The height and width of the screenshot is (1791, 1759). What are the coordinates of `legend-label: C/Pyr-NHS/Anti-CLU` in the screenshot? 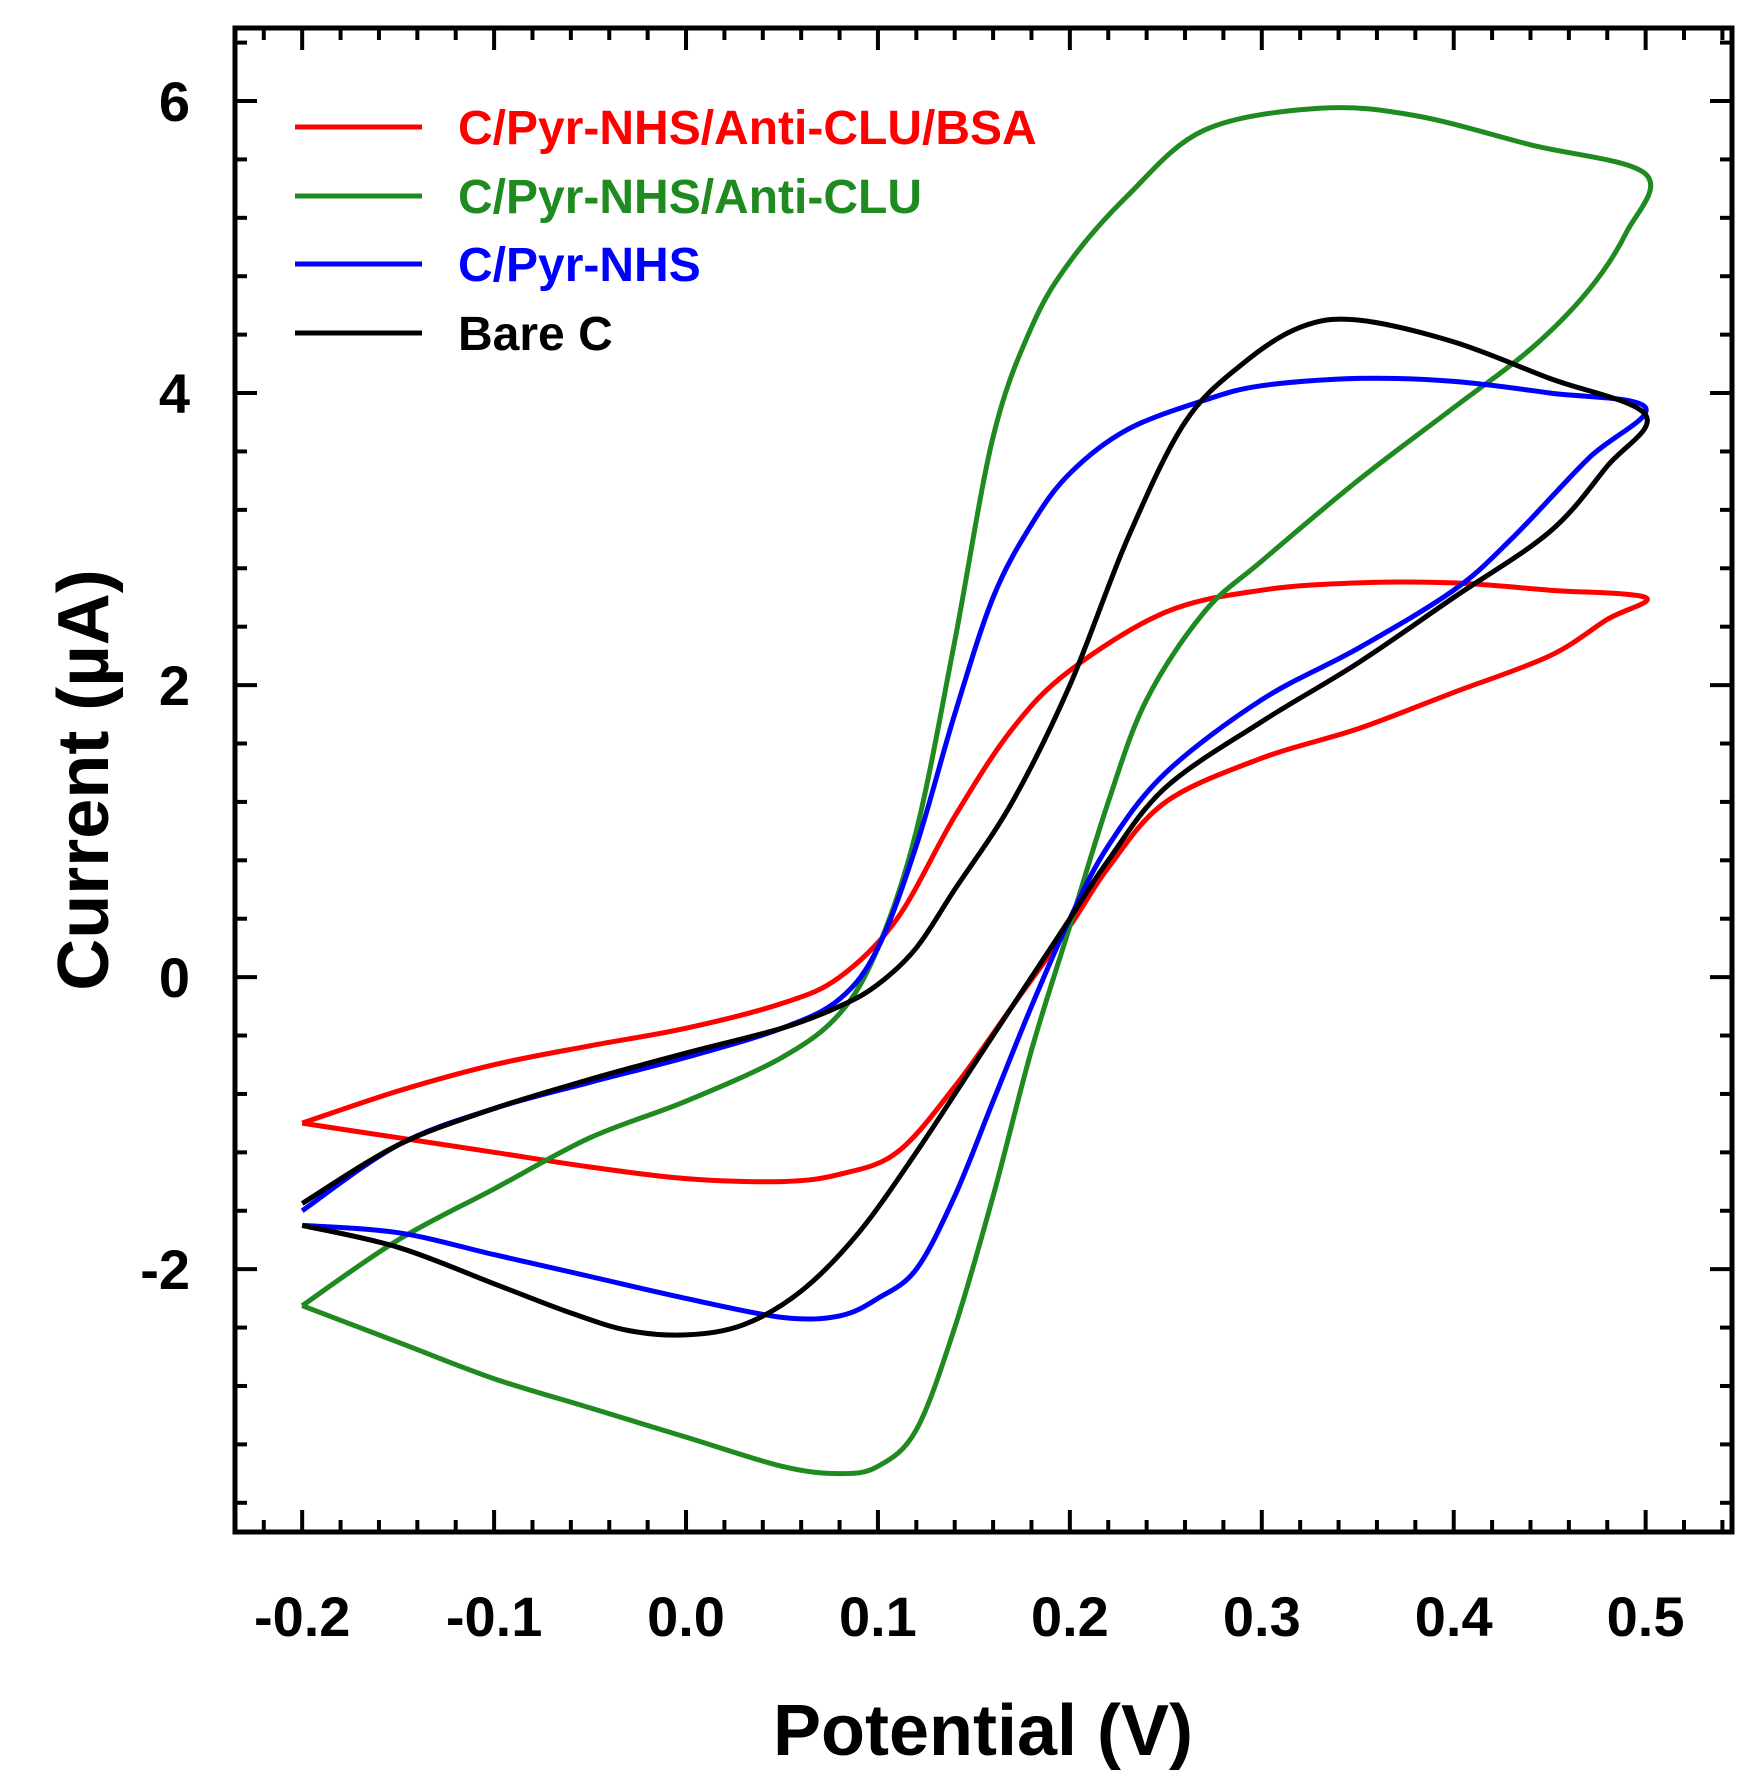 It's located at (690, 197).